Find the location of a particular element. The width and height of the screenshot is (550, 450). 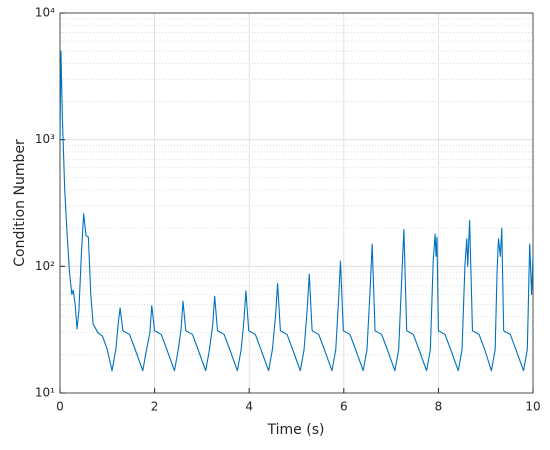

x-tick-label: 10 is located at coordinates (532, 407).